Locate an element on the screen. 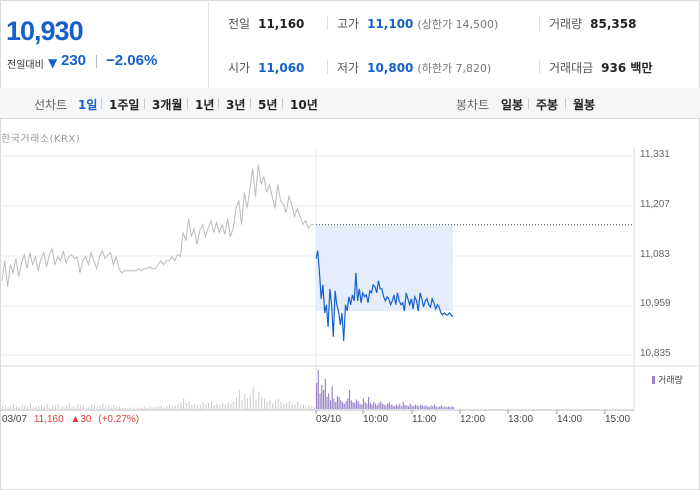 Image resolution: width=700 pixels, height=490 pixels. candle-weekly: 주봉 is located at coordinates (547, 105).